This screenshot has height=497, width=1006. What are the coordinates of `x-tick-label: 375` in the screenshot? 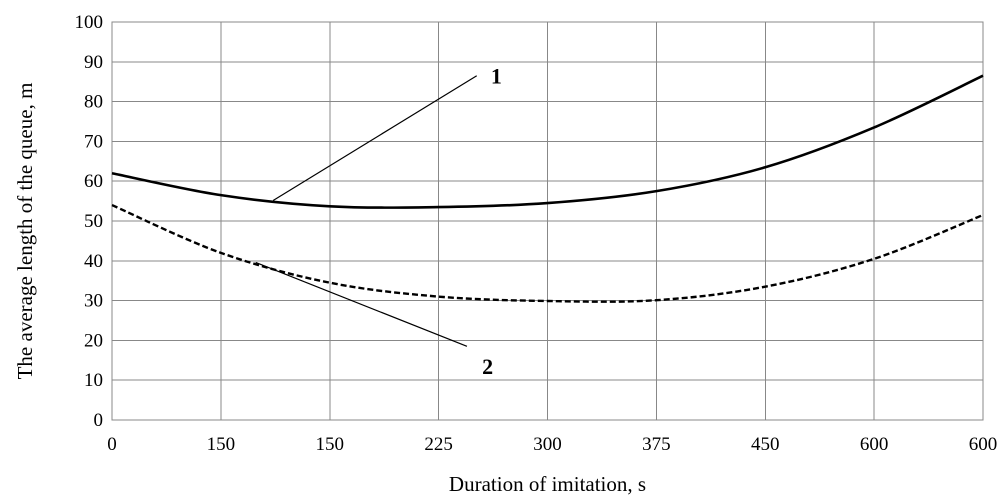 It's located at (656, 444).